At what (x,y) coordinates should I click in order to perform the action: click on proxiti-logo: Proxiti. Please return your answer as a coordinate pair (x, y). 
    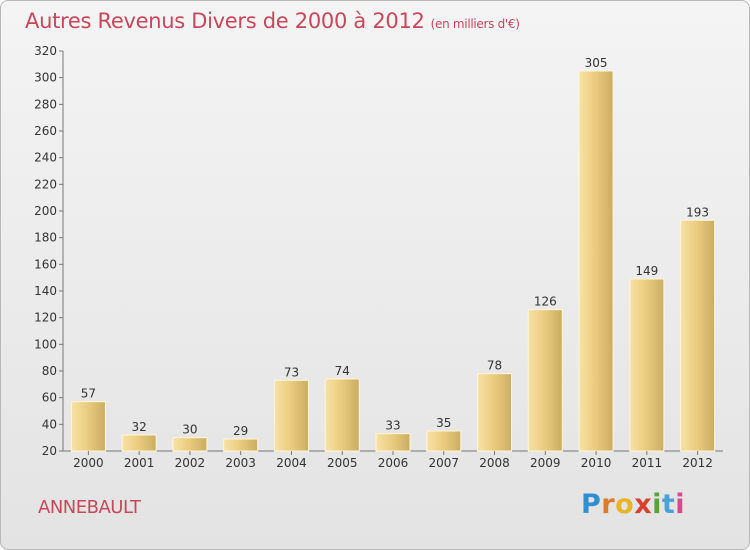
    Looking at the image, I should click on (633, 504).